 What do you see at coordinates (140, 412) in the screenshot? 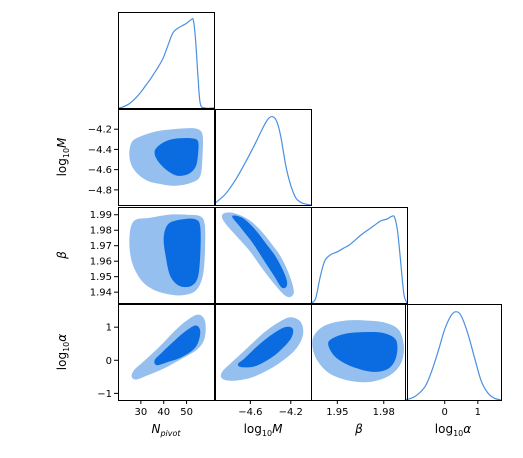
I see `xtick-label-Npivot-0: 30` at bounding box center [140, 412].